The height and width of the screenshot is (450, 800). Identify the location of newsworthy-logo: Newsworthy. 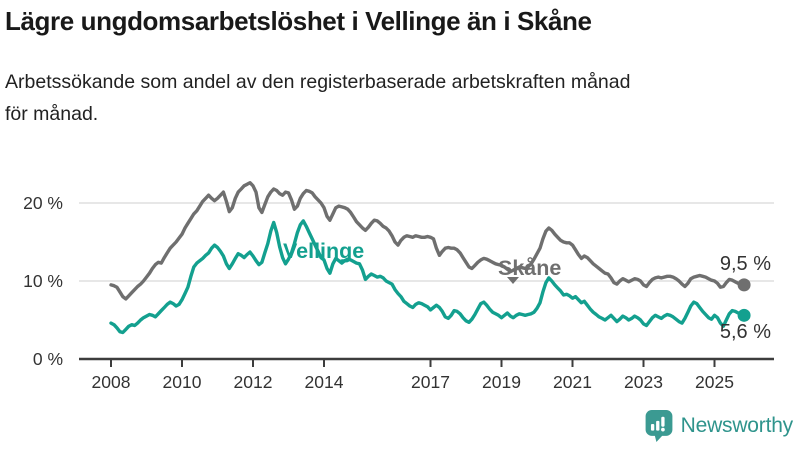
(718, 425).